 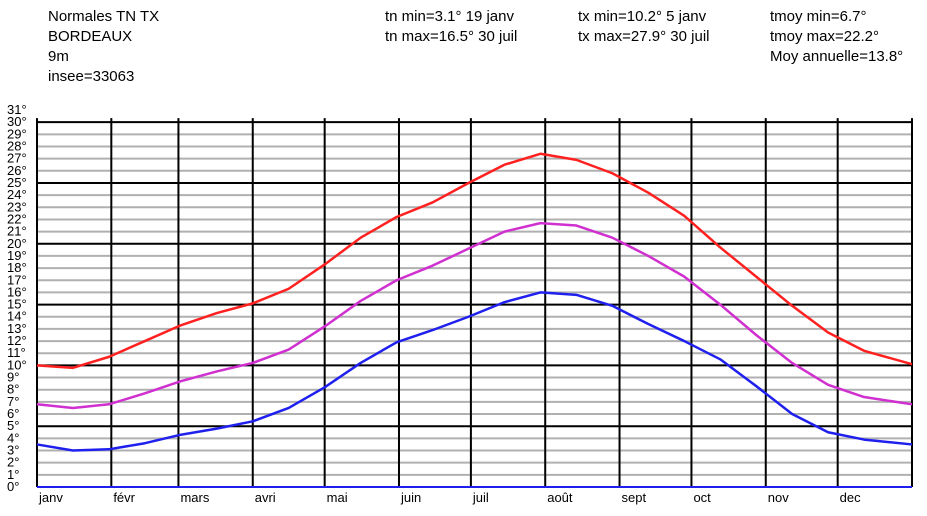 What do you see at coordinates (643, 36) in the screenshot?
I see `annotation: tx max=27.9° 30 juil` at bounding box center [643, 36].